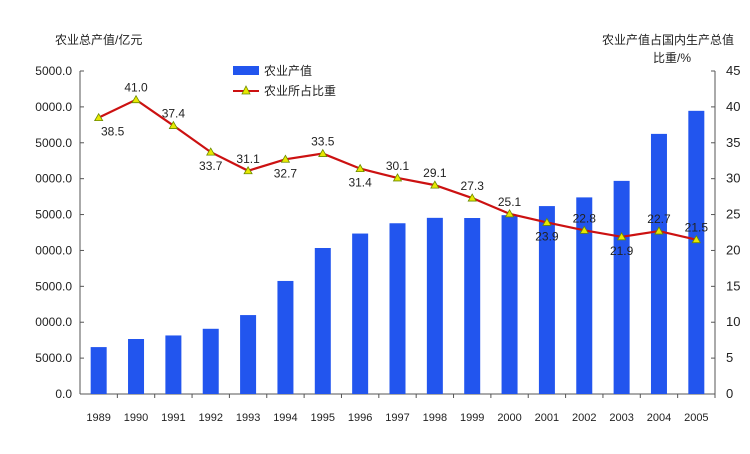 The height and width of the screenshot is (454, 750). I want to click on left-tick-label: 0.0, so click(63, 394).